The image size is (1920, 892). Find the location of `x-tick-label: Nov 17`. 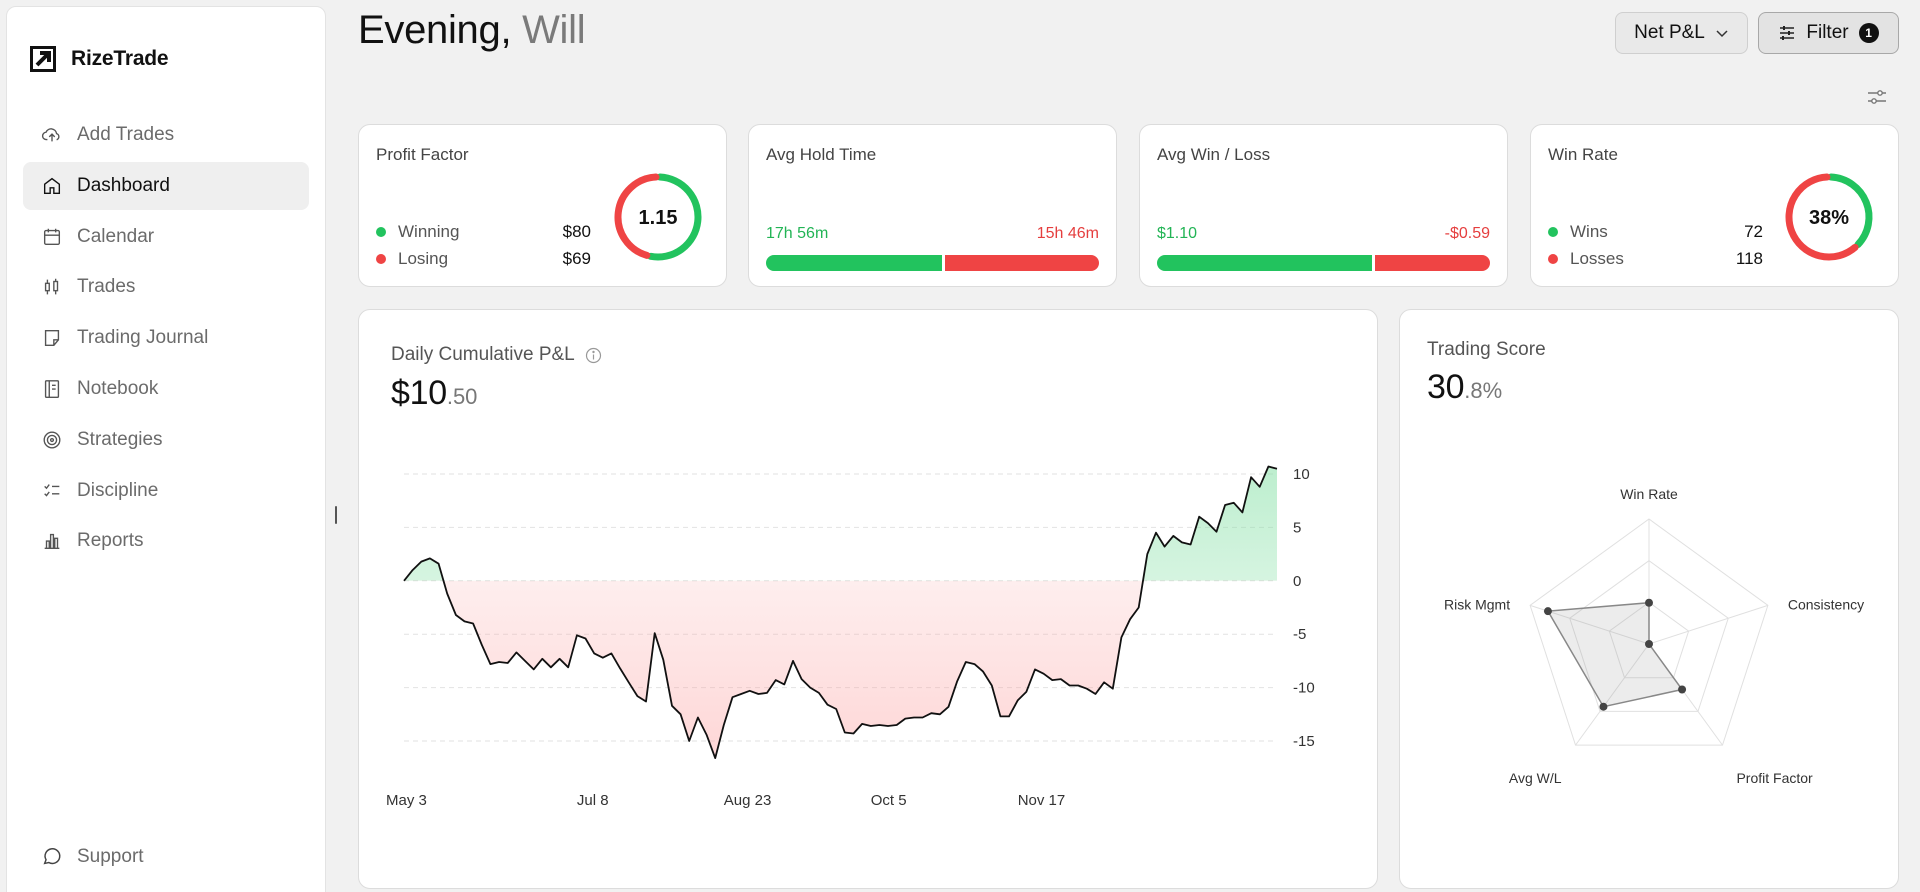

x-tick-label: Nov 17 is located at coordinates (1042, 800).